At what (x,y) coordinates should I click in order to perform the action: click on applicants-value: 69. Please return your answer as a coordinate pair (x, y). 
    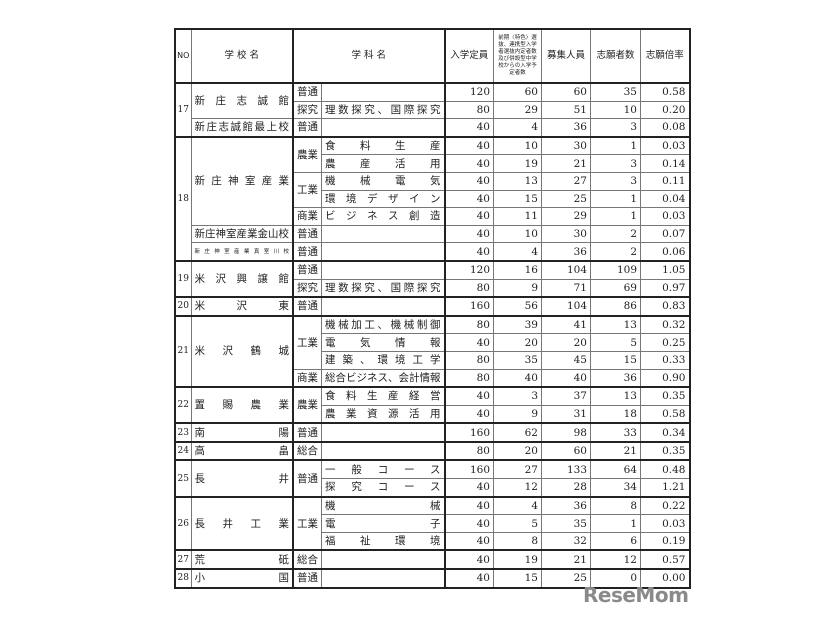
    Looking at the image, I should click on (615, 288).